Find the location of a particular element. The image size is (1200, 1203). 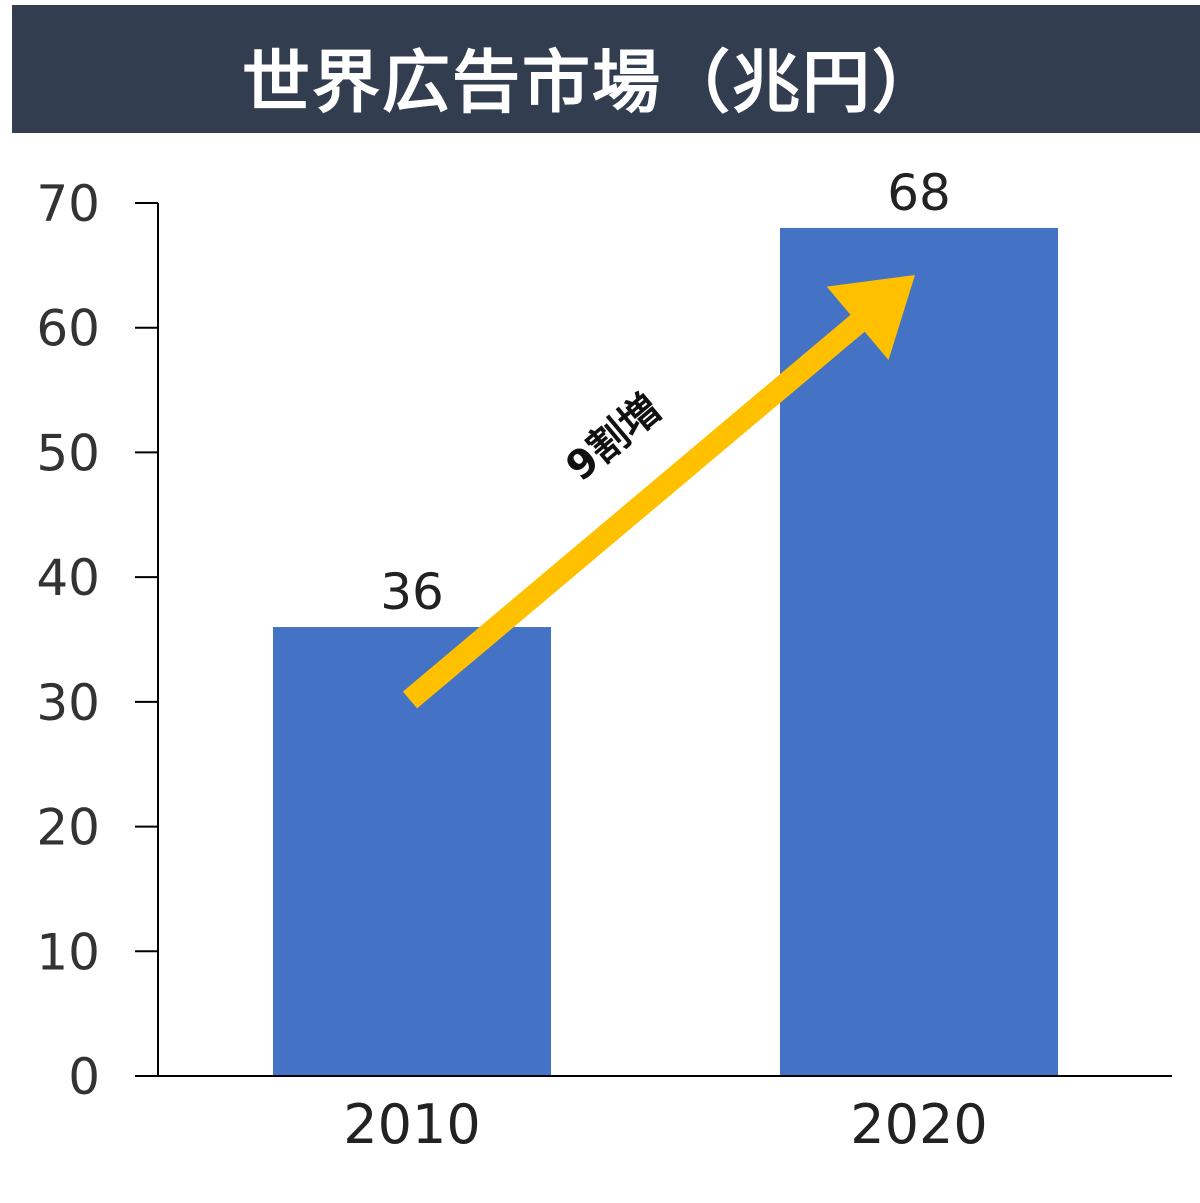

chart-title: 世界広告市場（兆円） is located at coordinates (591, 83).